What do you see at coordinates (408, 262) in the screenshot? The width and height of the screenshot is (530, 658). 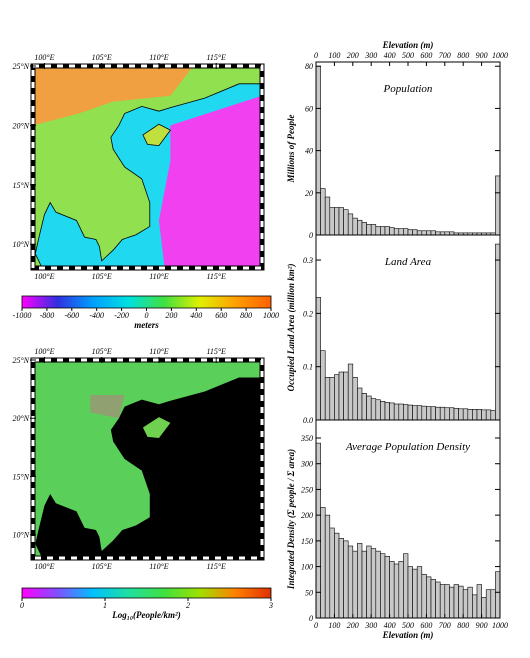 I see `panel-title: Land Area` at bounding box center [408, 262].